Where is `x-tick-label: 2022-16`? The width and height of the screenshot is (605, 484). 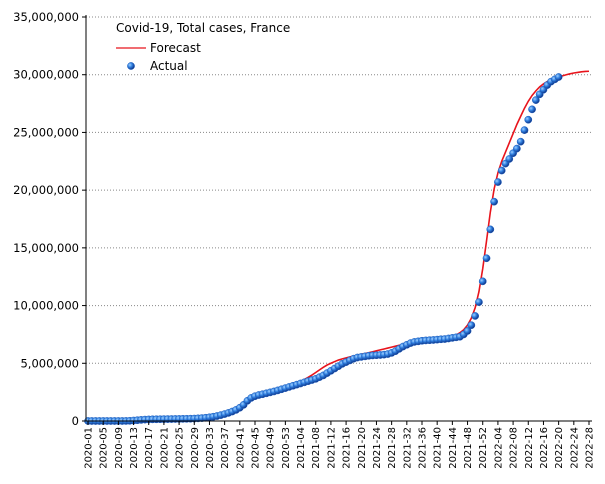 x-tick-label: 2022-16 is located at coordinates (544, 448).